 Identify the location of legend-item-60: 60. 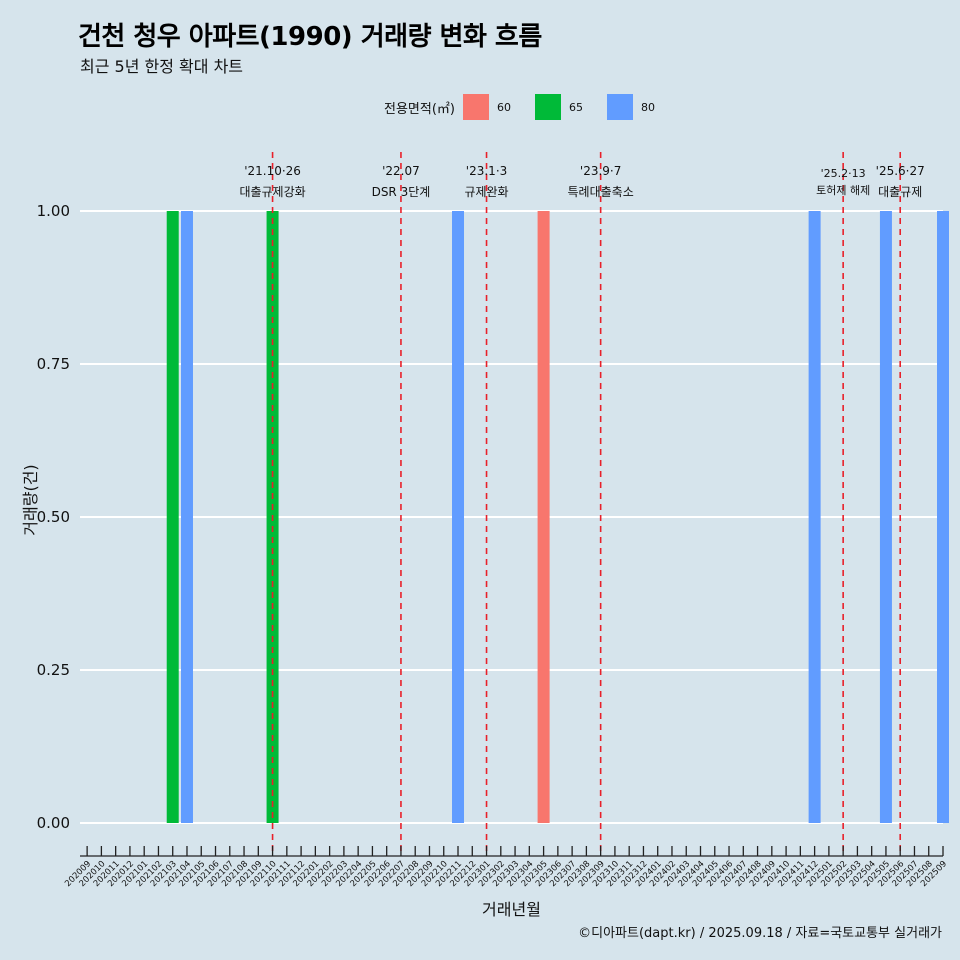
(496, 107).